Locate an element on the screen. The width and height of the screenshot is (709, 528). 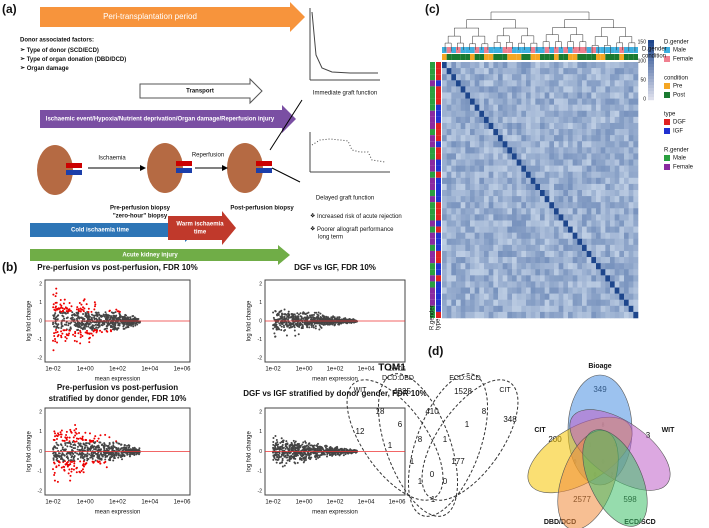
points is located at coordinates (315, 323).